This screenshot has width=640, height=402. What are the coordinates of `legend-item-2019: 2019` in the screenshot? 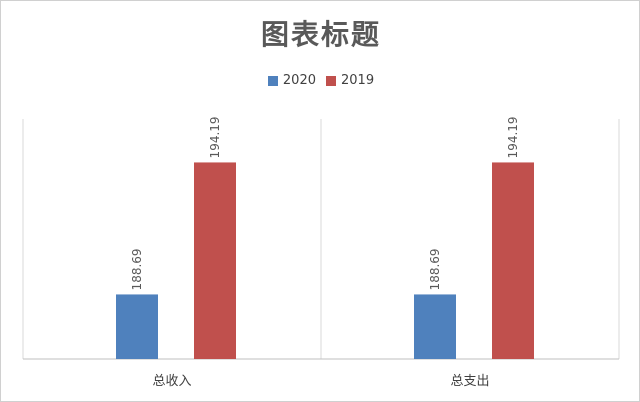 It's located at (350, 80).